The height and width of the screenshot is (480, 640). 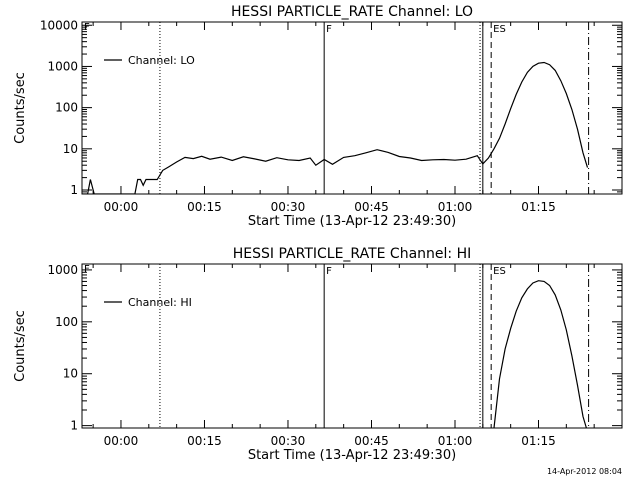 I want to click on series-line, so click(x=540, y=354).